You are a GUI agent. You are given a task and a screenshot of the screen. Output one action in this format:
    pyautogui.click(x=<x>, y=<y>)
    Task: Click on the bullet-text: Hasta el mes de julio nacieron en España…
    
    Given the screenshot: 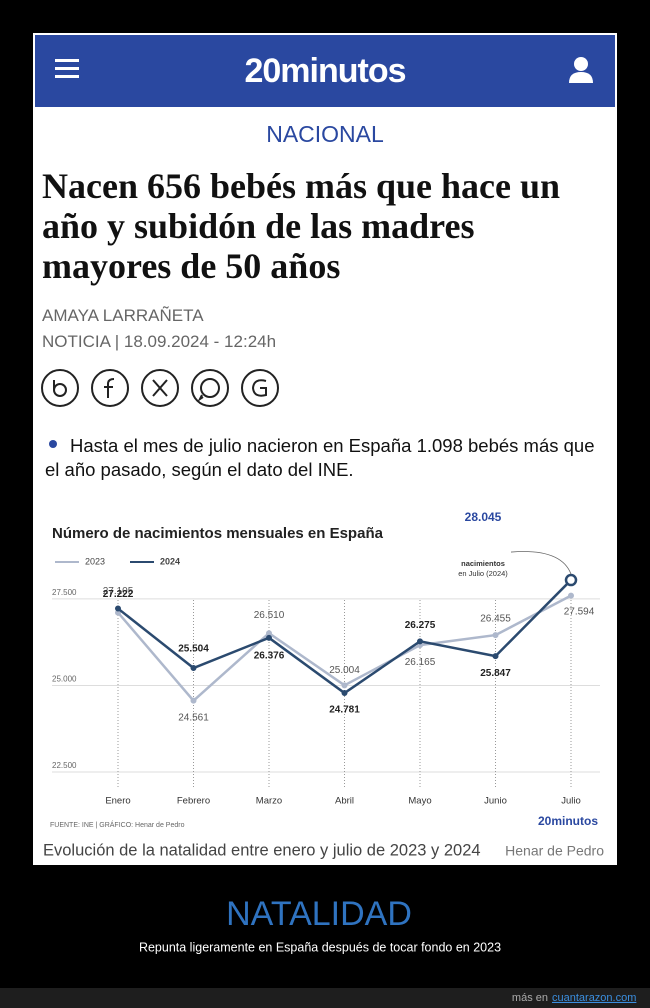 What is the action you would take?
    pyautogui.click(x=320, y=457)
    